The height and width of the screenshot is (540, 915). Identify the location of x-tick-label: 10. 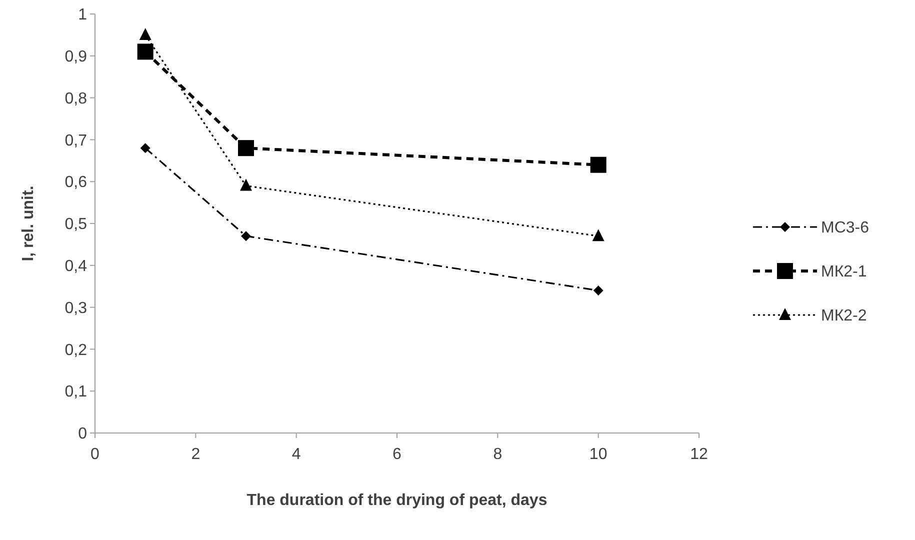
(598, 454).